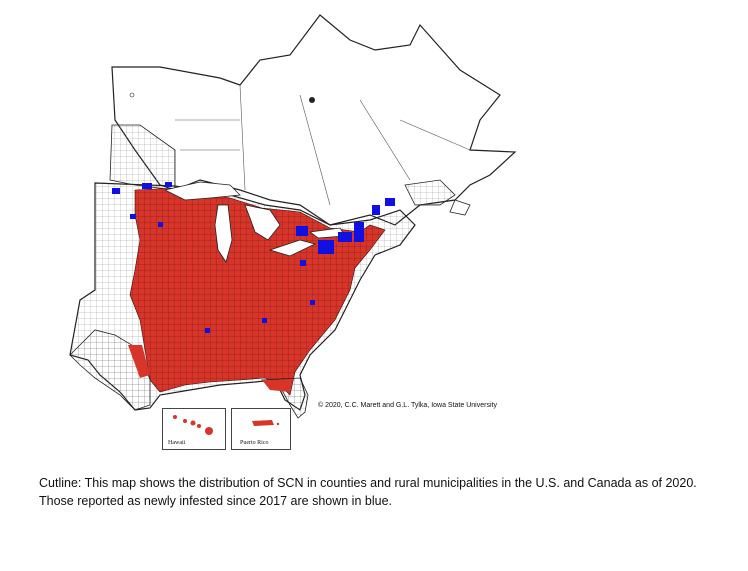 This screenshot has width=748, height=571. What do you see at coordinates (223, 233) in the screenshot?
I see `lake-michigan` at bounding box center [223, 233].